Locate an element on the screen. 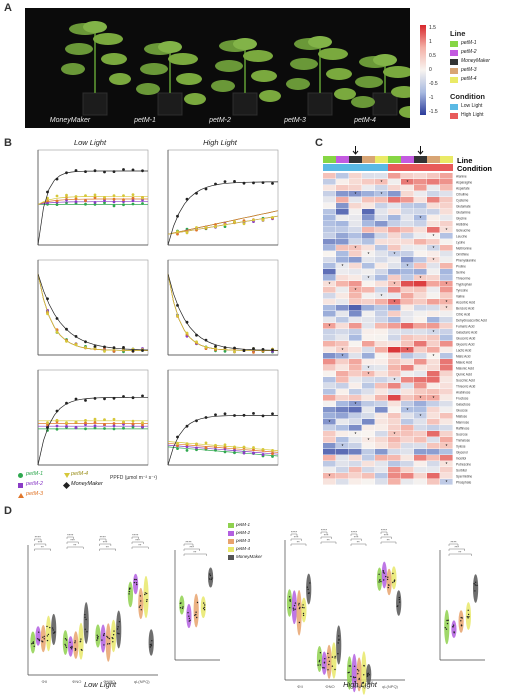 The image size is (510, 700). heatmap-row-title-line: Line is located at coordinates (464, 160).